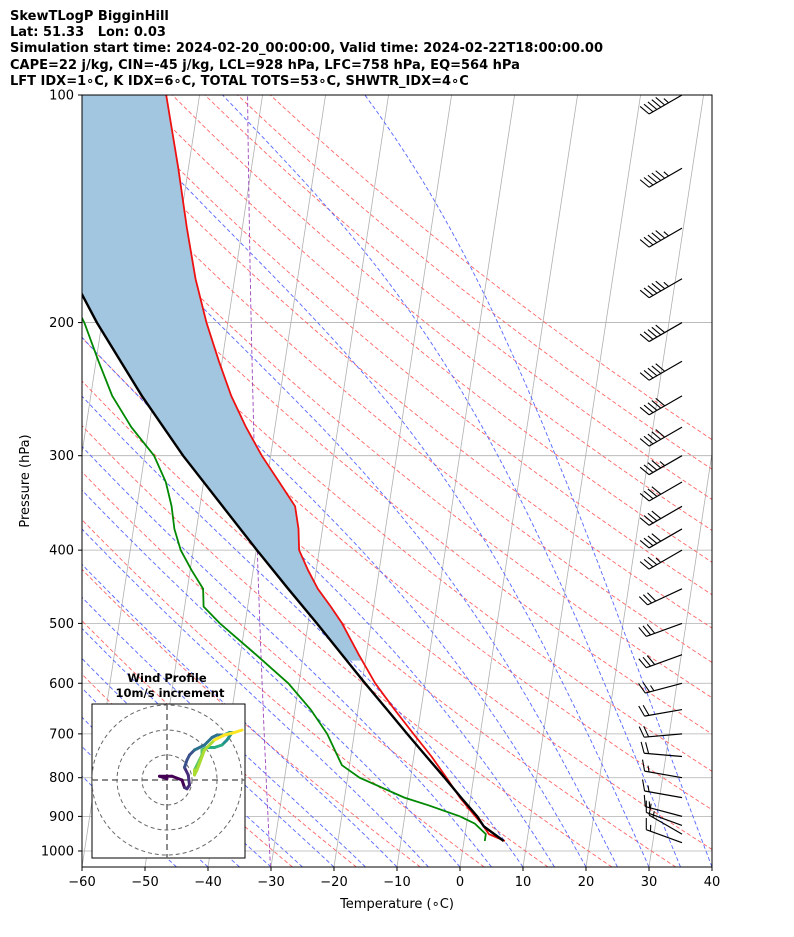 The image size is (794, 937). Describe the element at coordinates (61, 96) in the screenshot. I see `y-tick-label: 100` at that location.